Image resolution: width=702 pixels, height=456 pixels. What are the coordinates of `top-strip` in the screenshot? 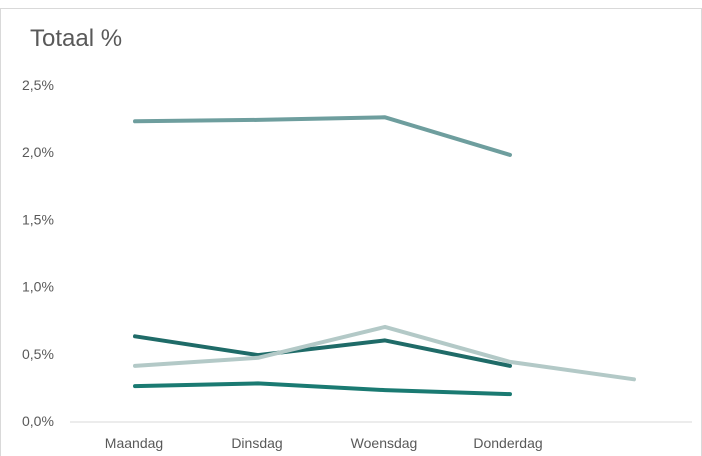 It's located at (351, 4).